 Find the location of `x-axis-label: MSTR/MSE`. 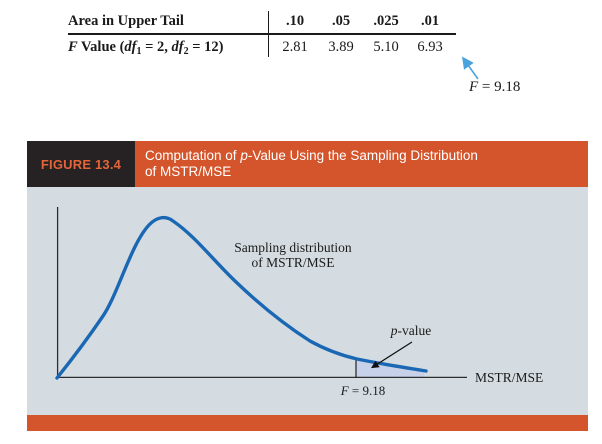

x-axis-label: MSTR/MSE is located at coordinates (509, 377).